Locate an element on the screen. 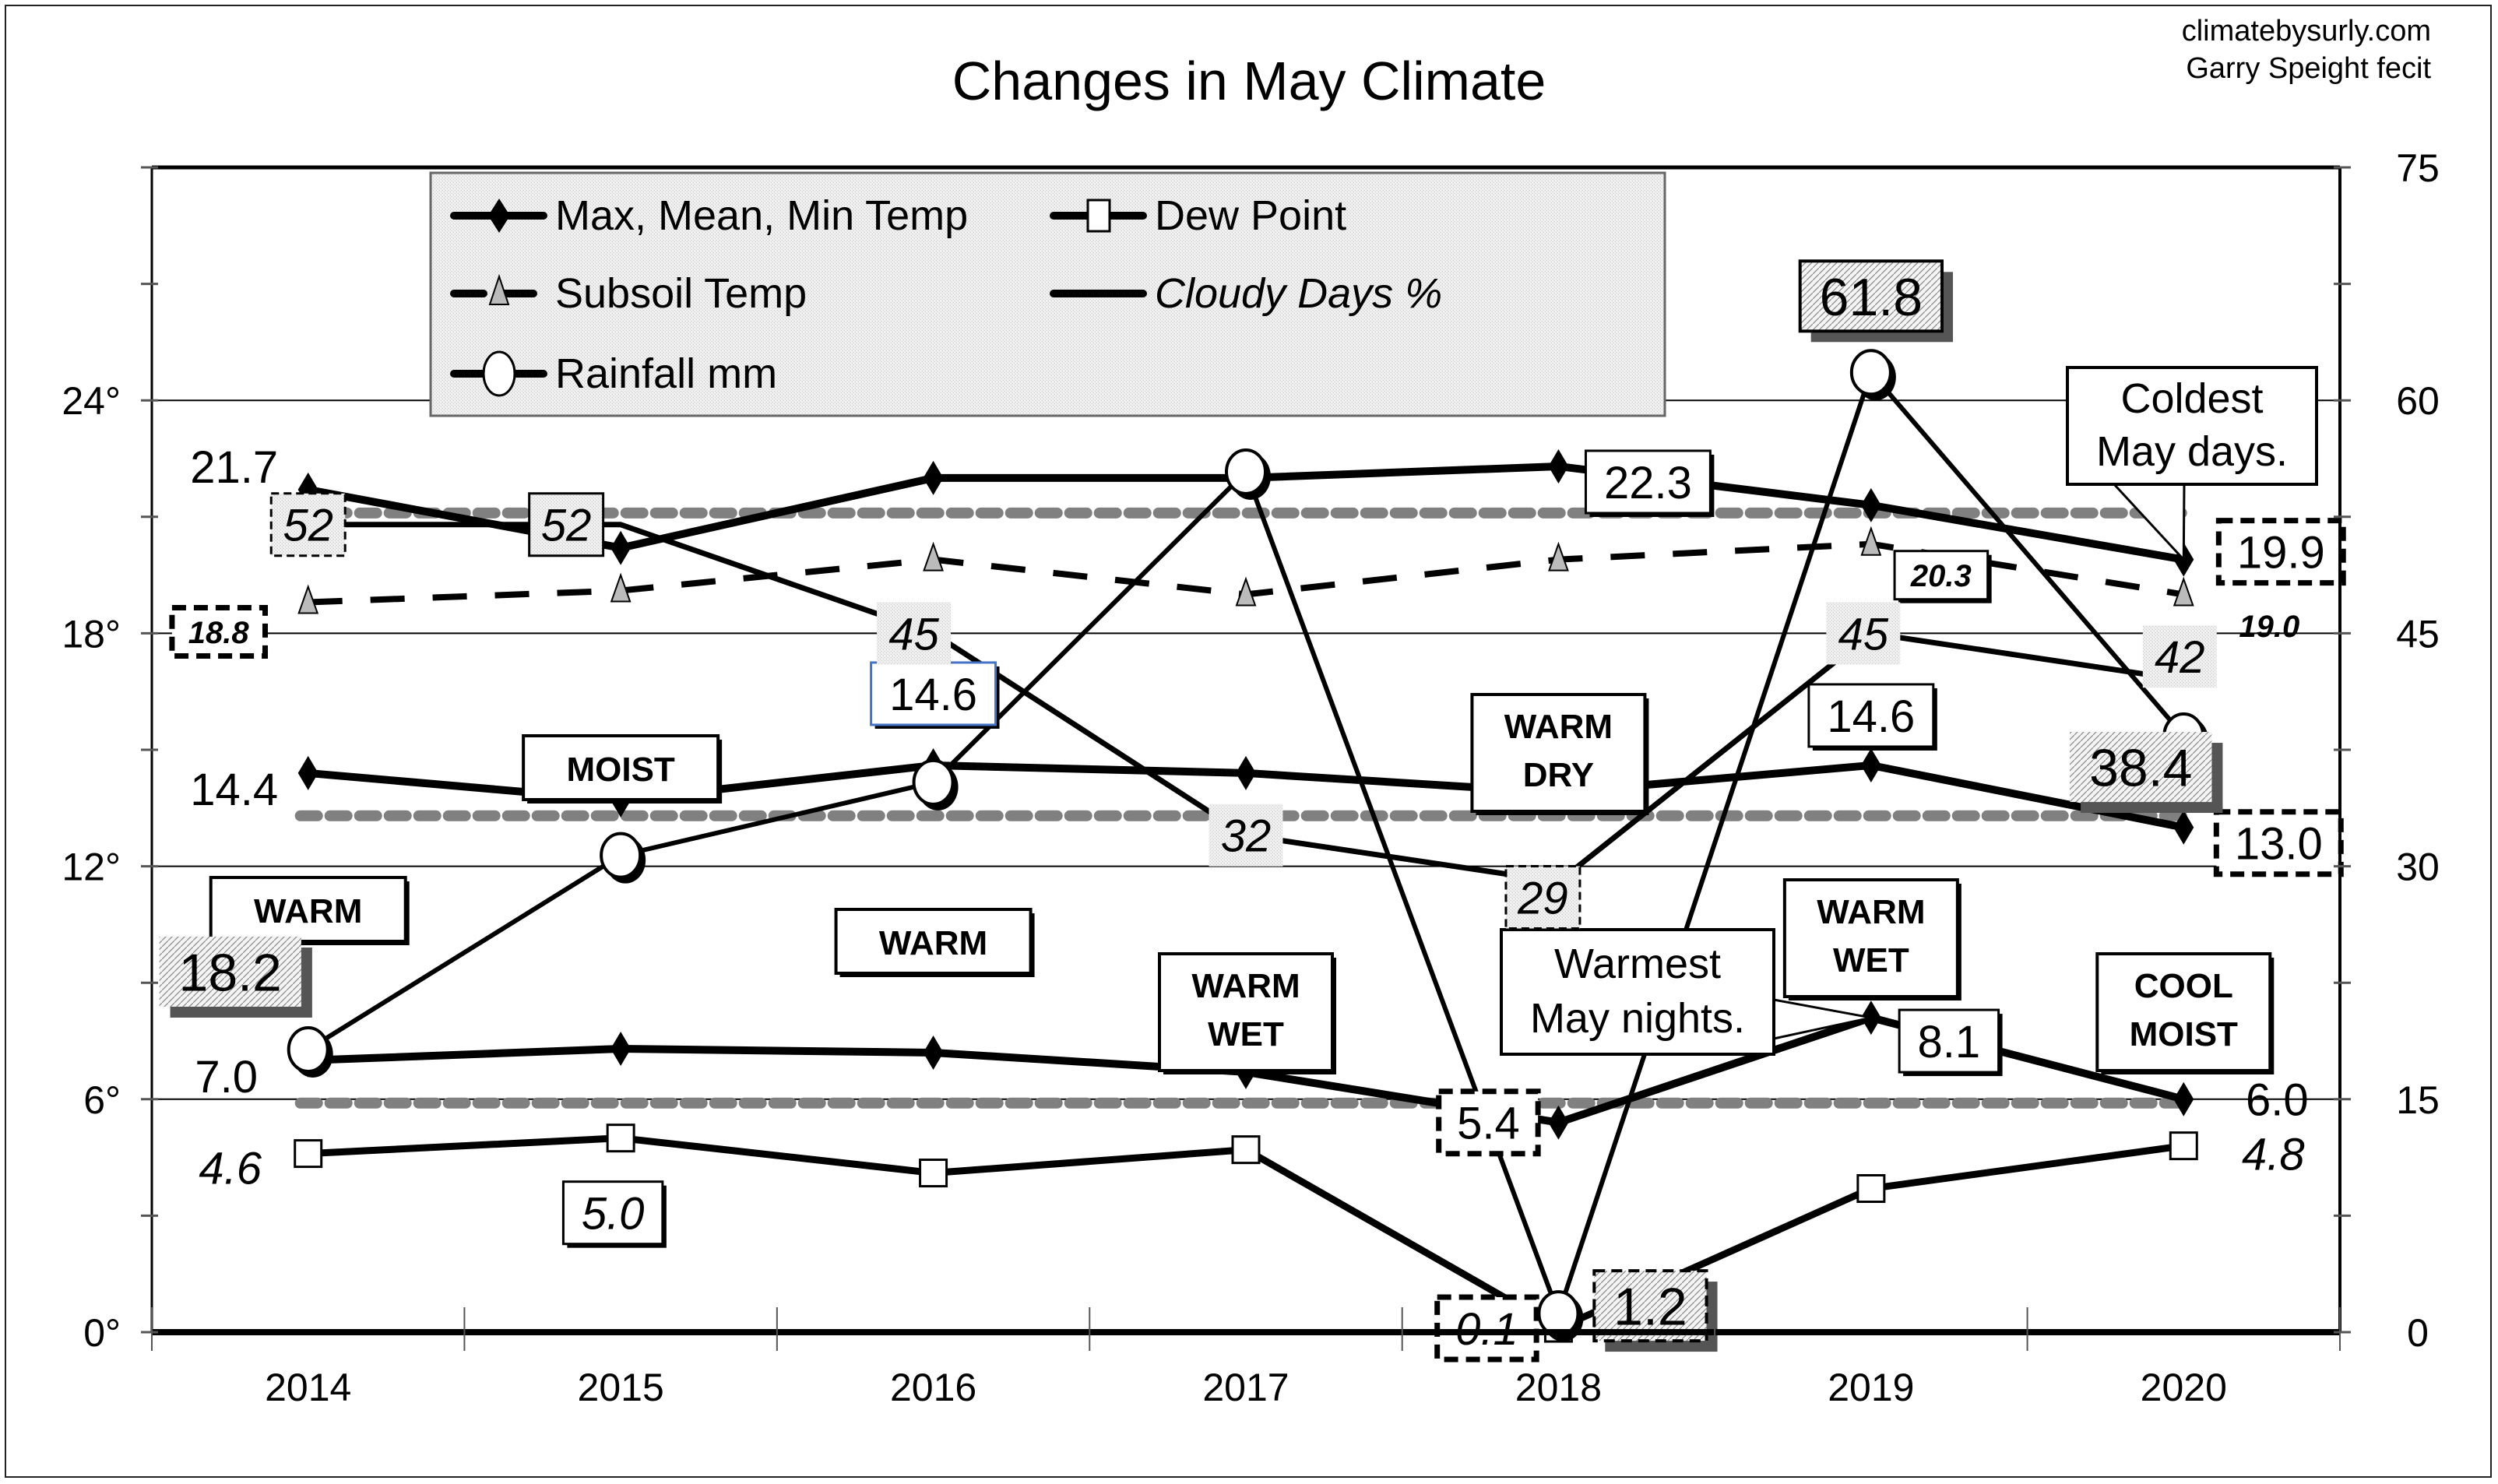 This screenshot has width=2498, height=1484. data-label: 14.4 is located at coordinates (234, 790).